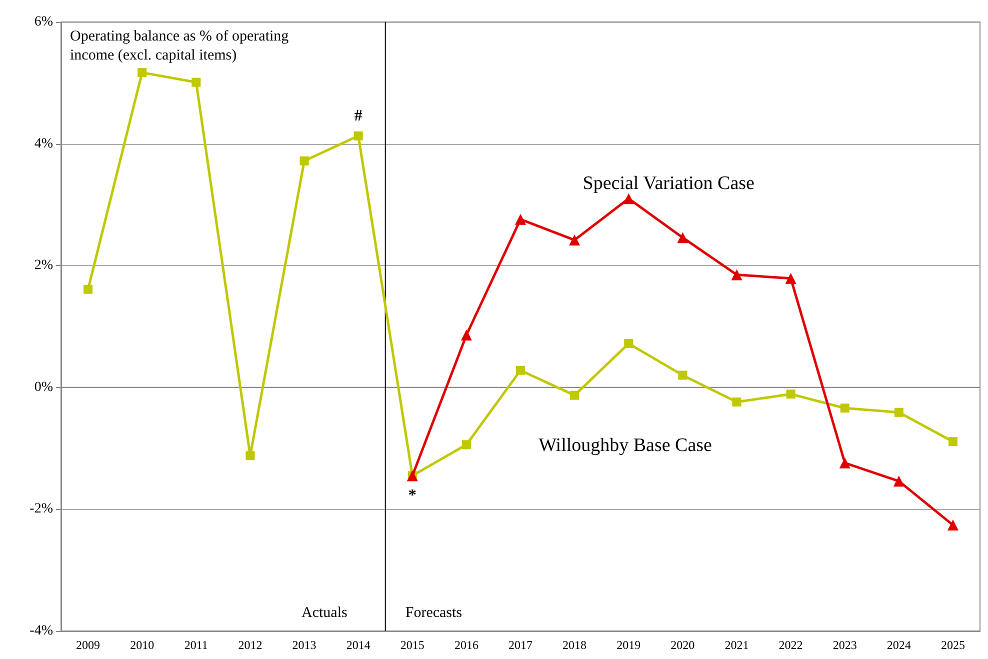  What do you see at coordinates (142, 645) in the screenshot?
I see `x-tick-label: 2010` at bounding box center [142, 645].